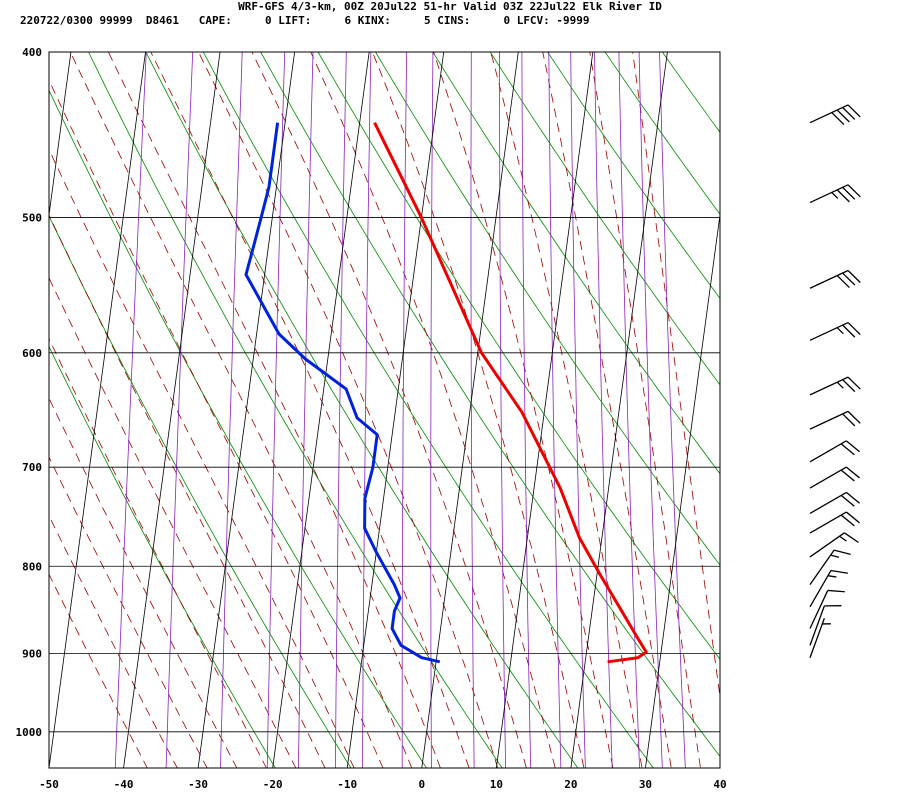 The image size is (900, 800). I want to click on x-tick-label: -10, so click(347, 784).